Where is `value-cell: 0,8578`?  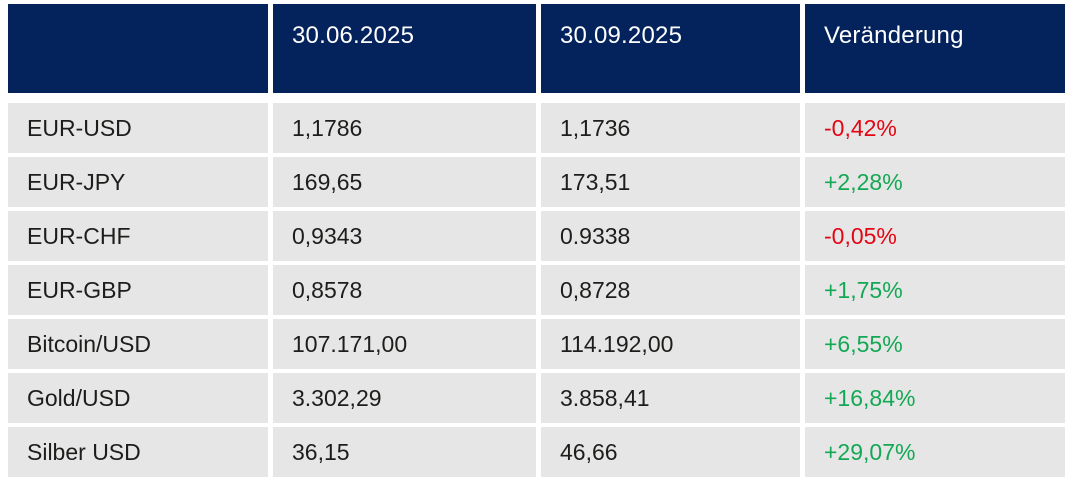 value-cell: 0,8578 is located at coordinates (404, 290).